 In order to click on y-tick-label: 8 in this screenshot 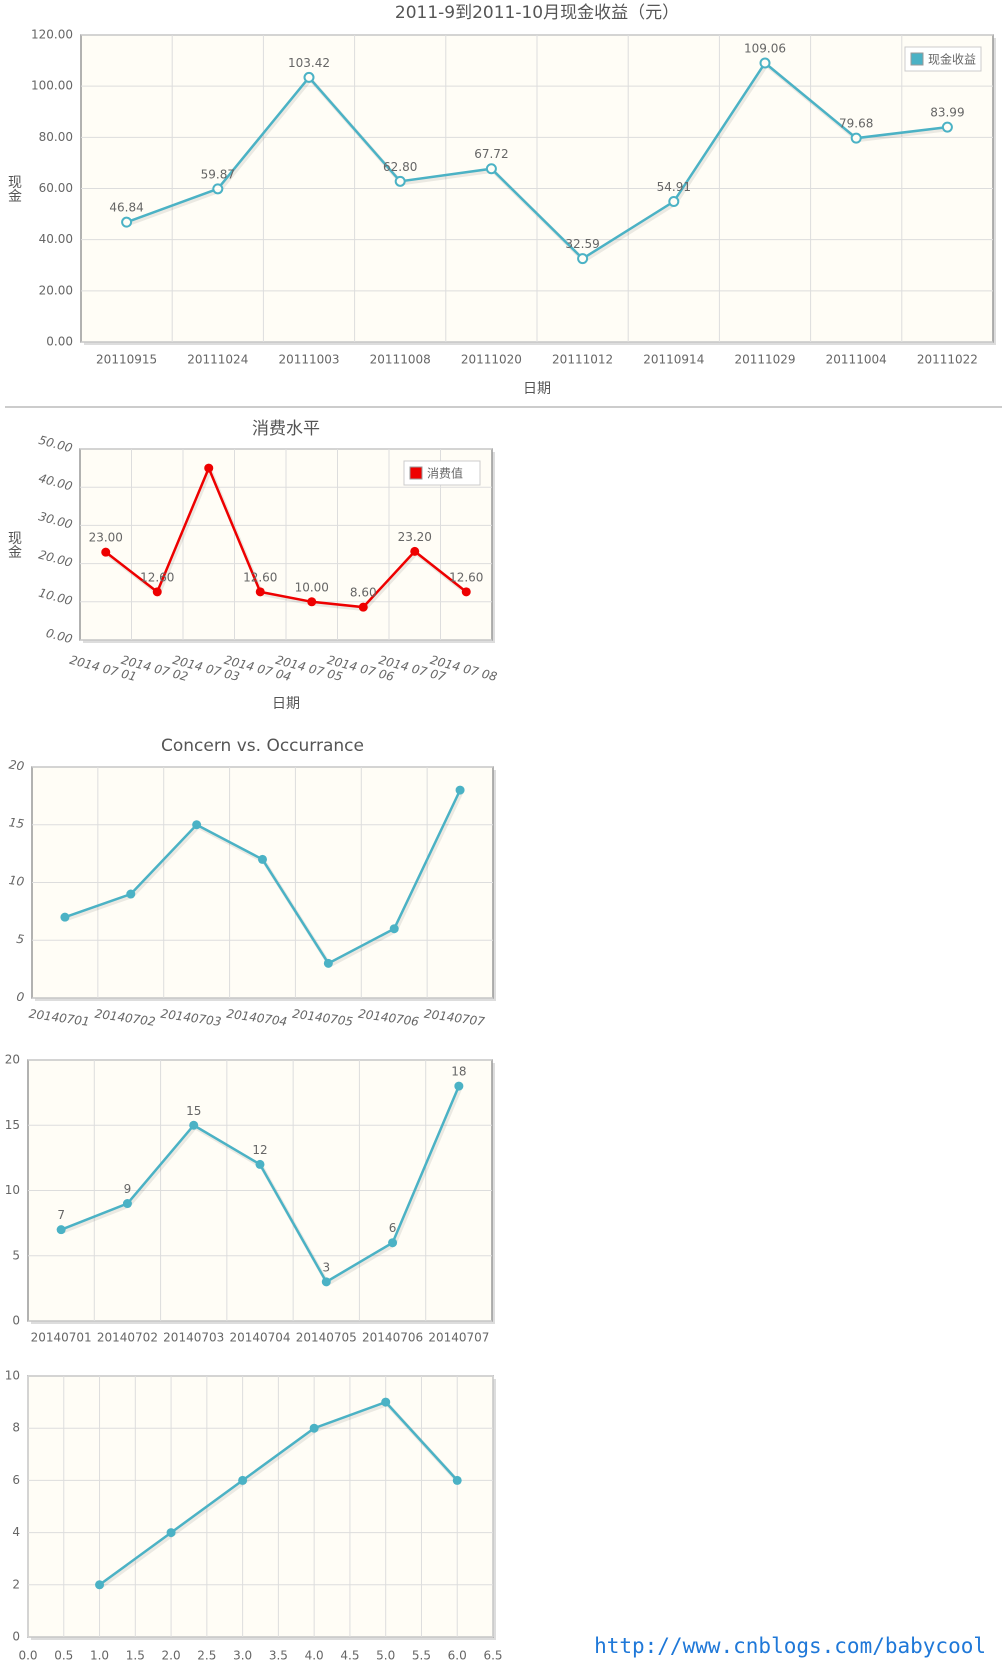, I will do `click(16, 1428)`.